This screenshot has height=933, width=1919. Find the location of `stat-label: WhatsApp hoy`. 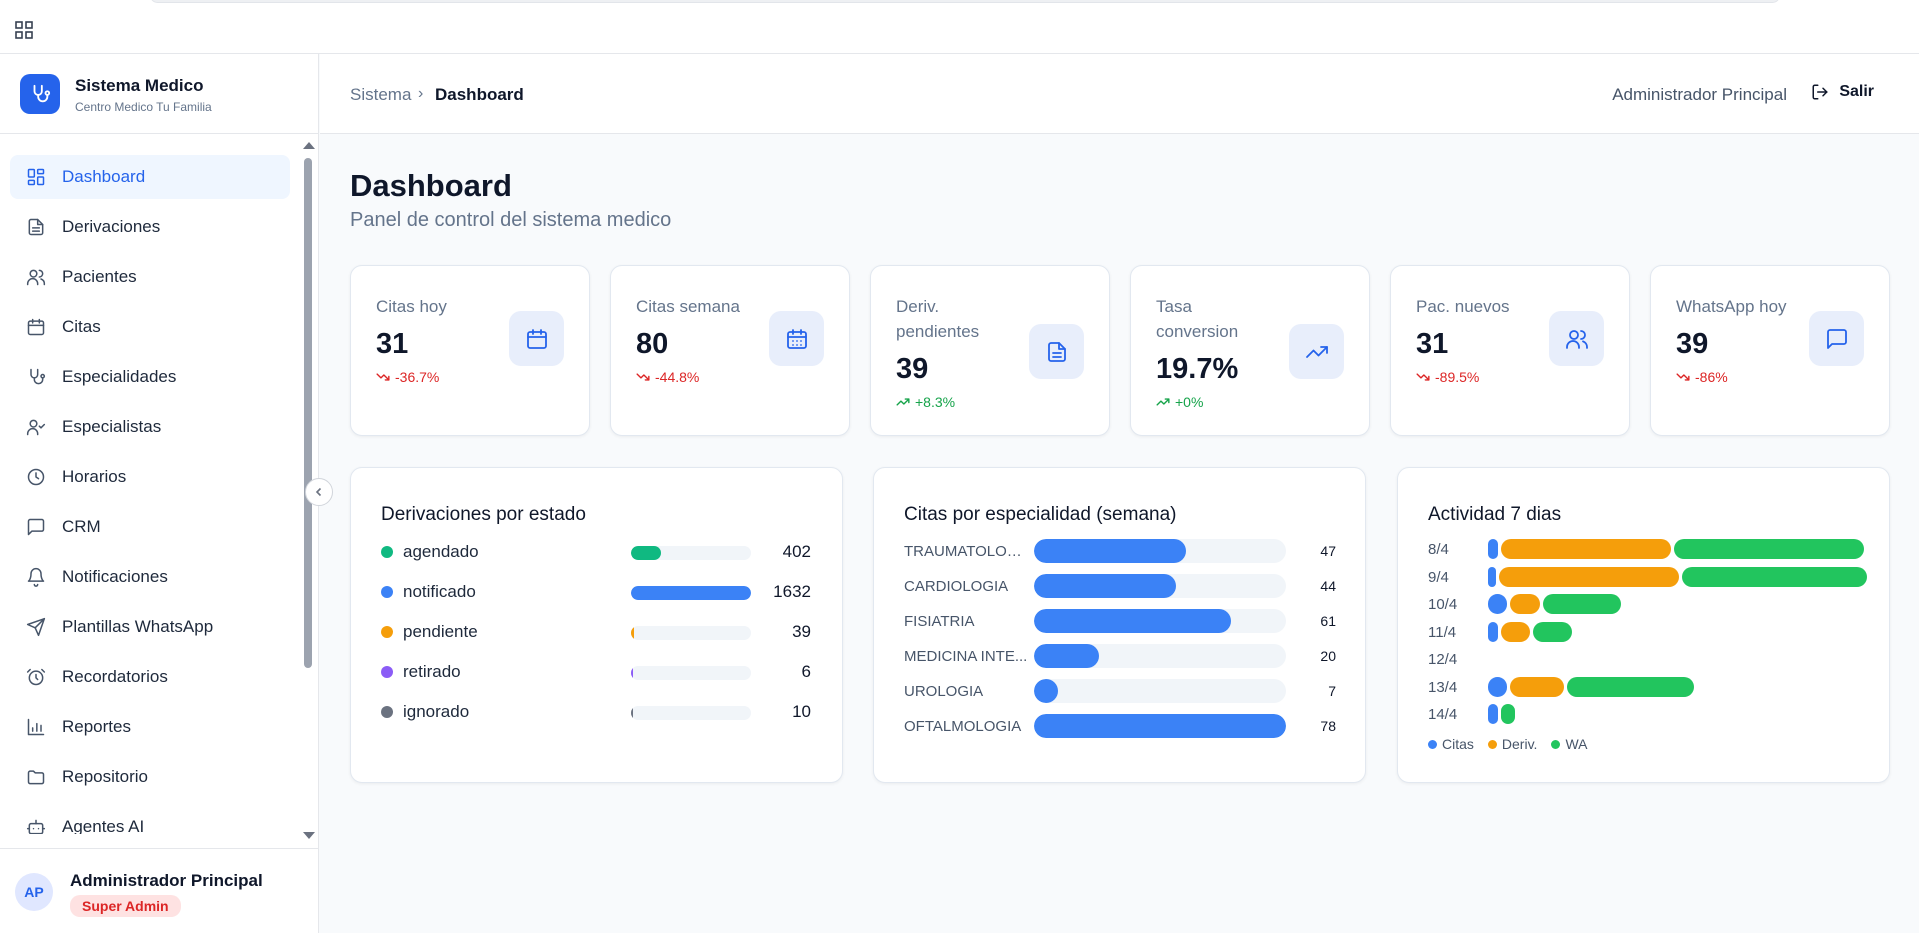

stat-label: WhatsApp hoy is located at coordinates (1731, 306).